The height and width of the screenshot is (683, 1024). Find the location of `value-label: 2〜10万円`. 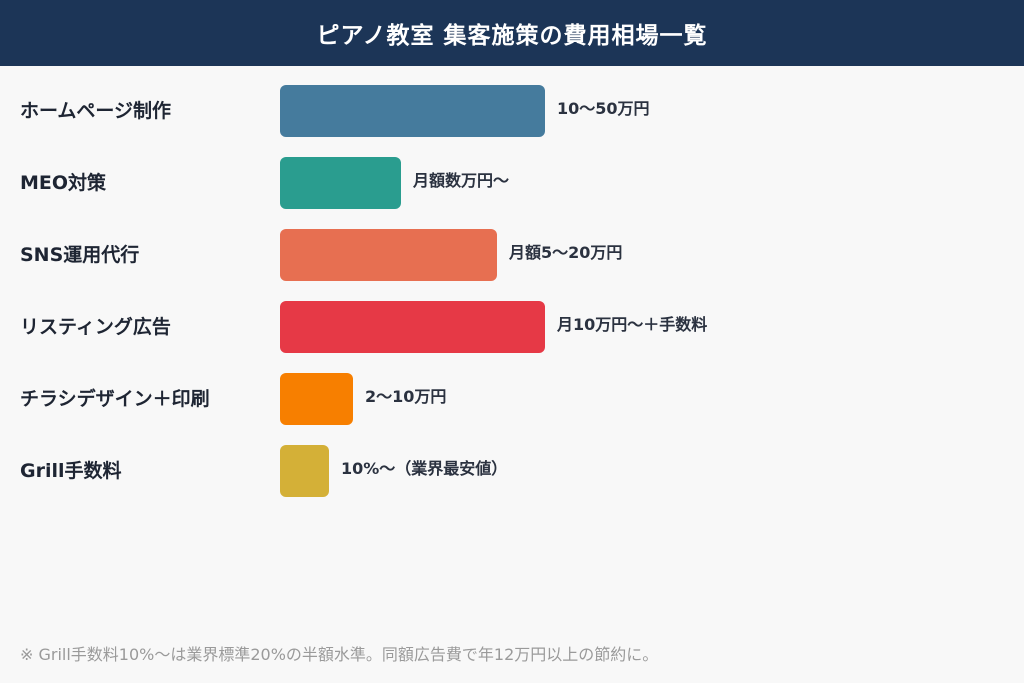

value-label: 2〜10万円 is located at coordinates (406, 396).